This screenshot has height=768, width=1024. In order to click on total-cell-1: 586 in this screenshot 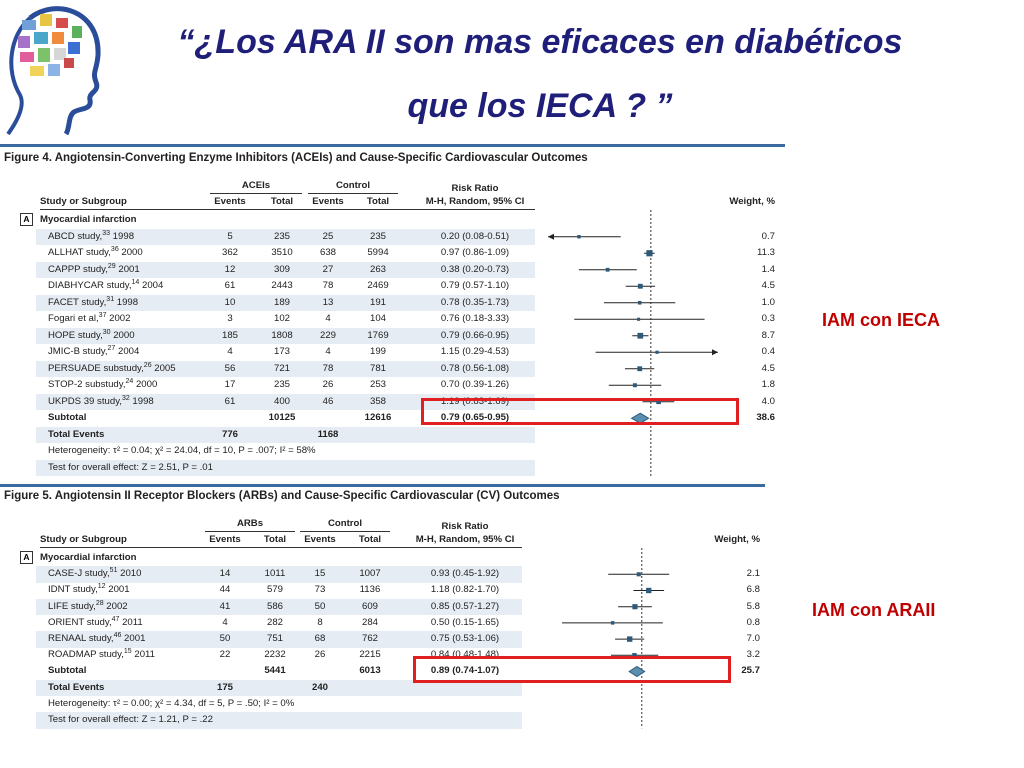, I will do `click(274, 606)`.